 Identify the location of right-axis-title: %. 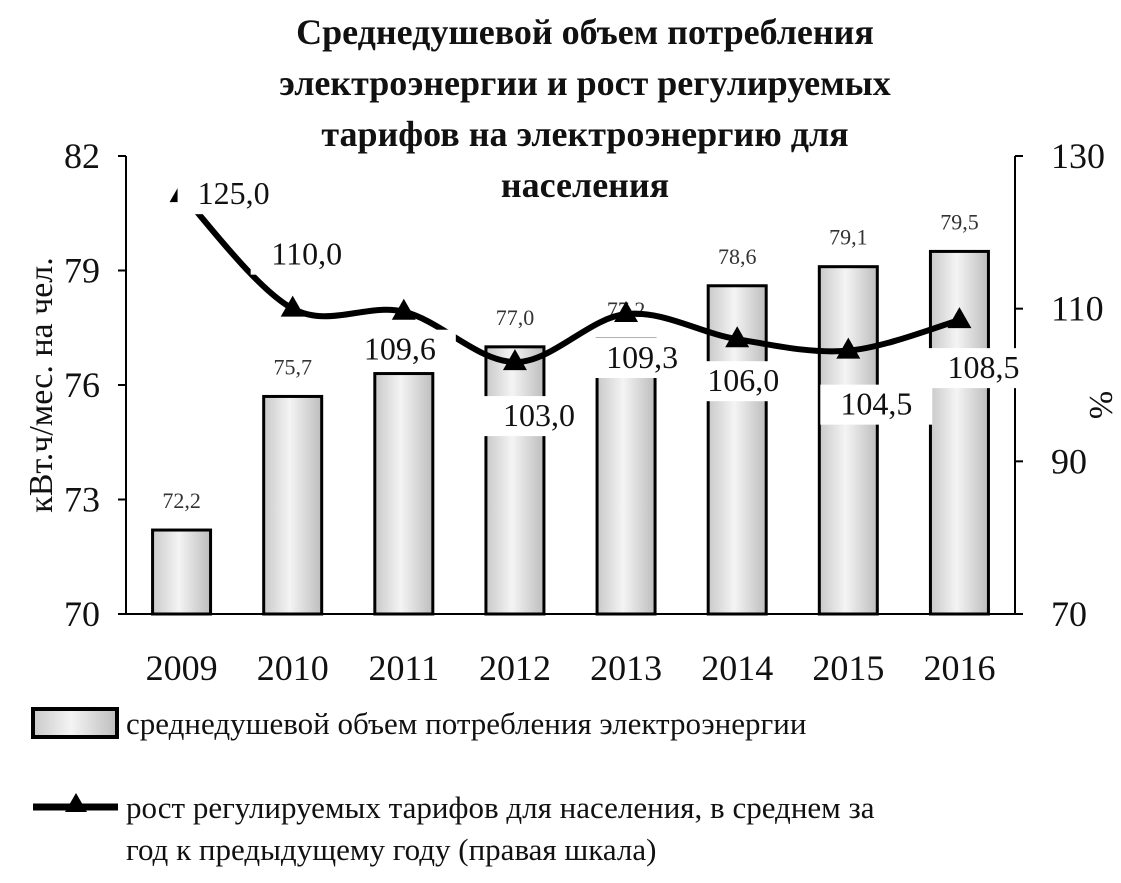
(1100, 405).